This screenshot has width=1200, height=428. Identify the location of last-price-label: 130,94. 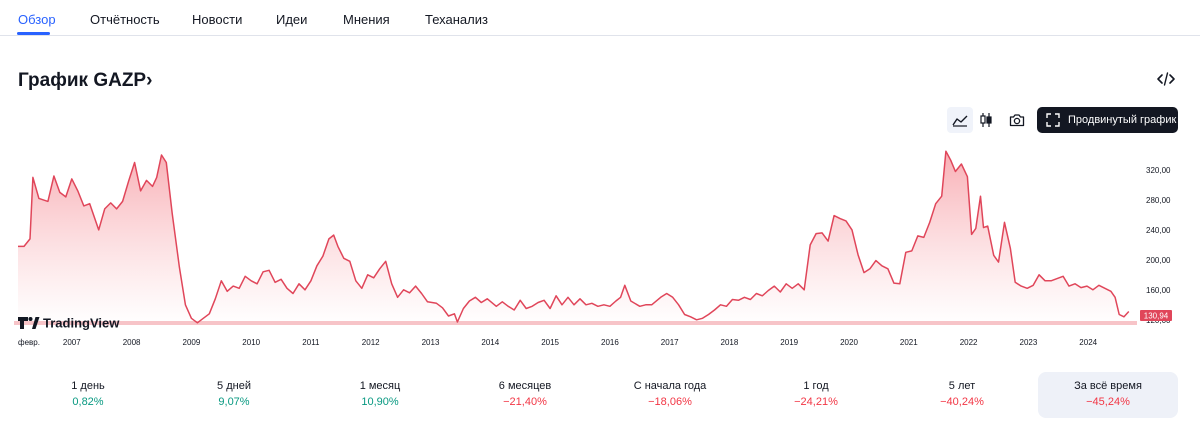
(1156, 315).